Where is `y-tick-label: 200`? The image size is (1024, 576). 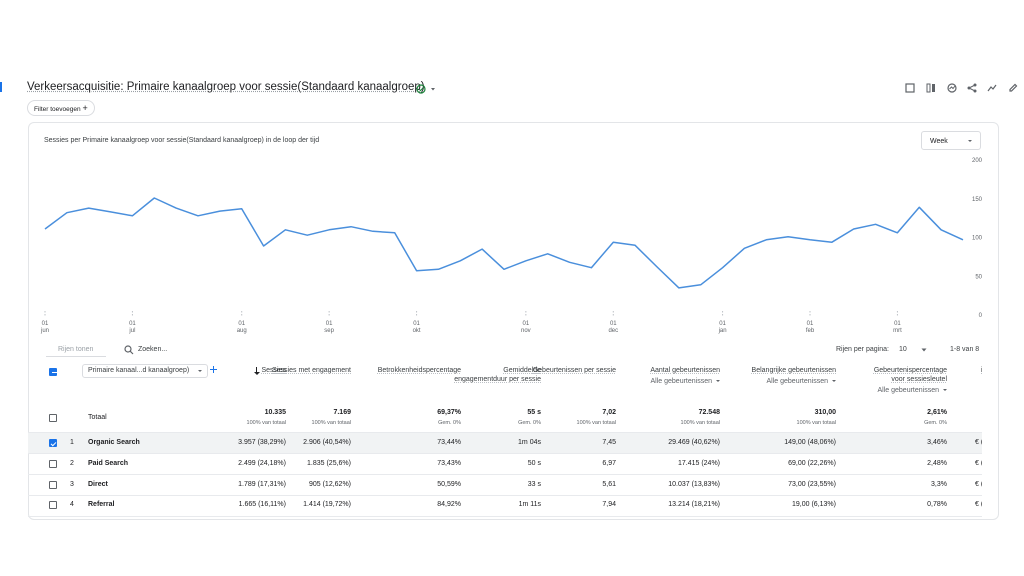 y-tick-label: 200 is located at coordinates (977, 161).